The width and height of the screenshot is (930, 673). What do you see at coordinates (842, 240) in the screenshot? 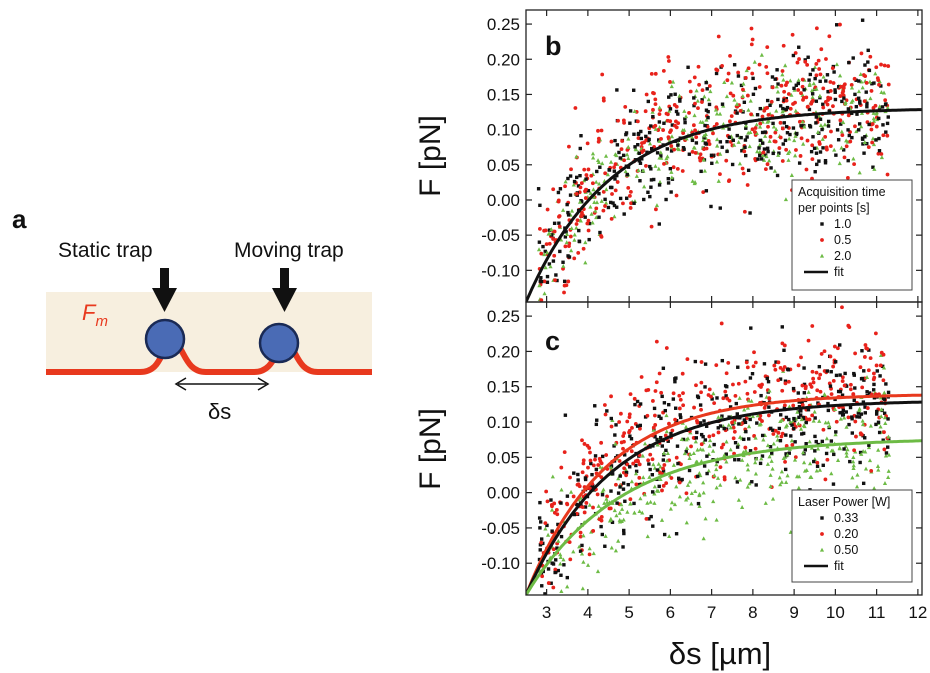
I see `legend-label-b-0.5: 0.5` at bounding box center [842, 240].